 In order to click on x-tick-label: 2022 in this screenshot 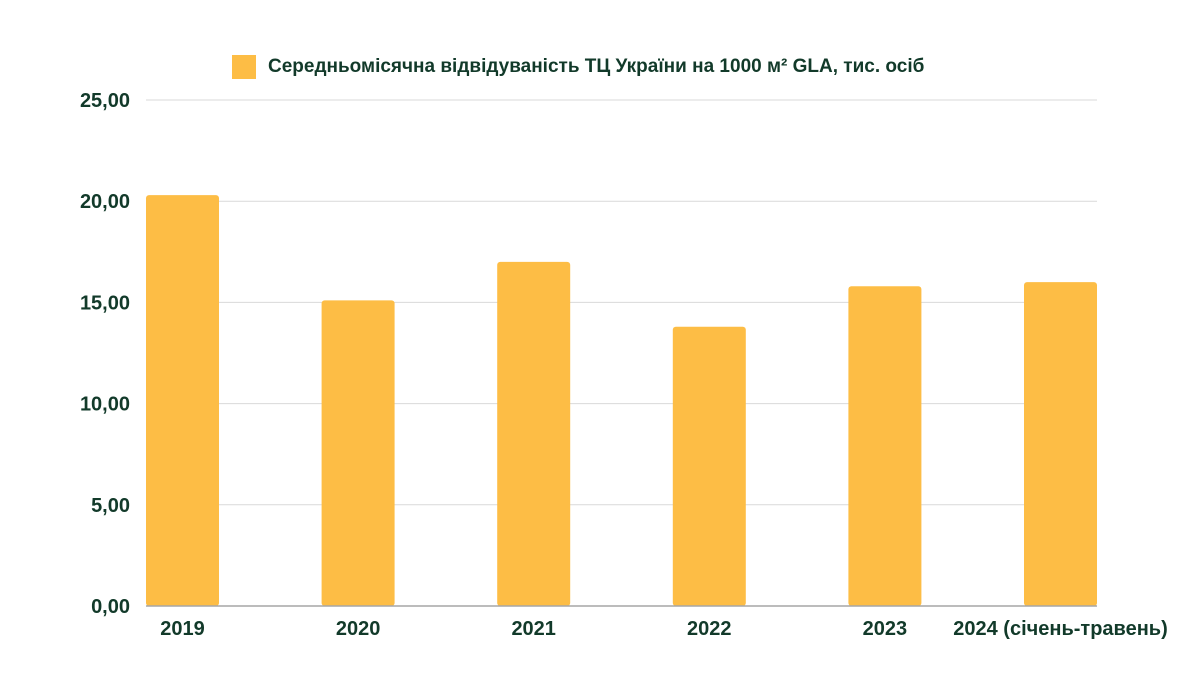, I will do `click(709, 629)`.